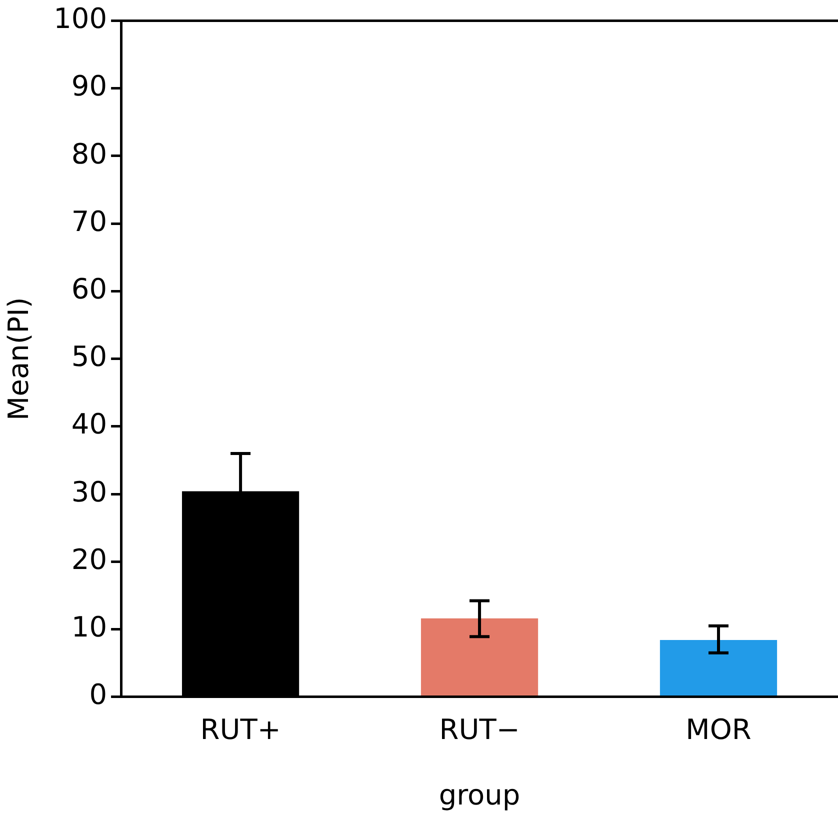 Image resolution: width=838 pixels, height=824 pixels. What do you see at coordinates (89, 289) in the screenshot?
I see `y-tick-label: 60` at bounding box center [89, 289].